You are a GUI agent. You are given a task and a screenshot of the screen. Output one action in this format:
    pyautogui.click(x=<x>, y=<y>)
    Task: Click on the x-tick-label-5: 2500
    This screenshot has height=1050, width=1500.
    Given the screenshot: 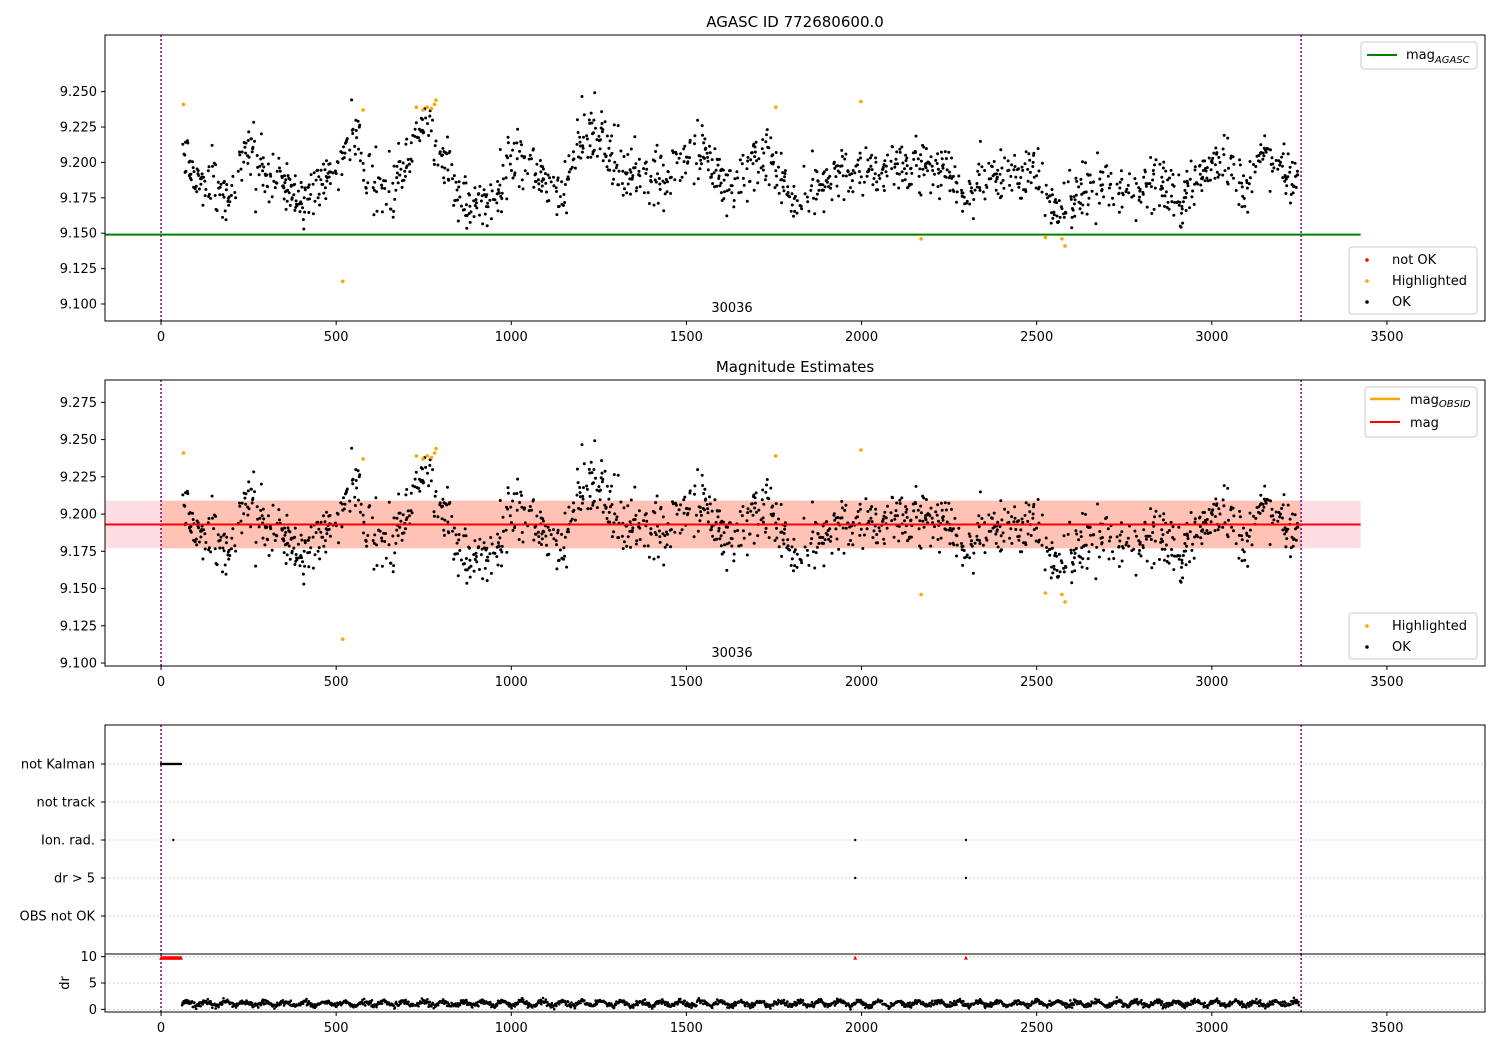 What is the action you would take?
    pyautogui.click(x=1036, y=682)
    